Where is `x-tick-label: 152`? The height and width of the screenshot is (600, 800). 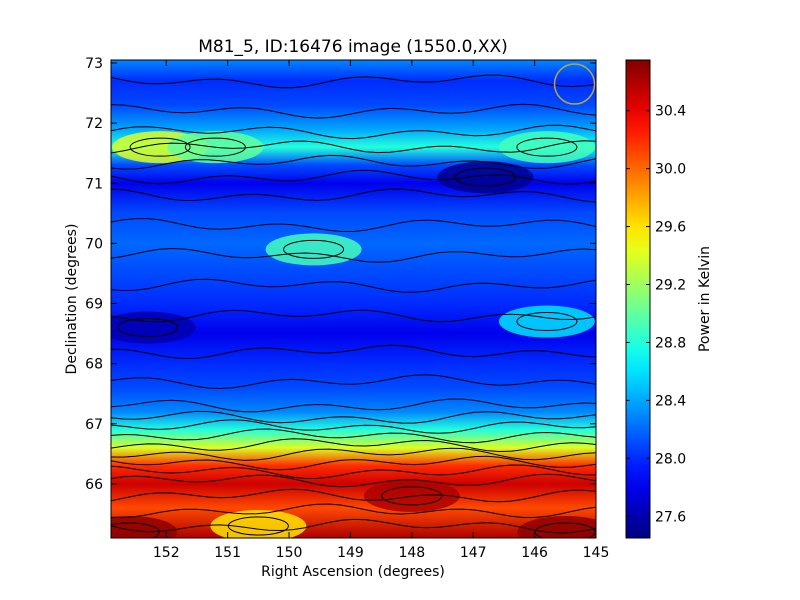
x-tick-label: 152 is located at coordinates (166, 553).